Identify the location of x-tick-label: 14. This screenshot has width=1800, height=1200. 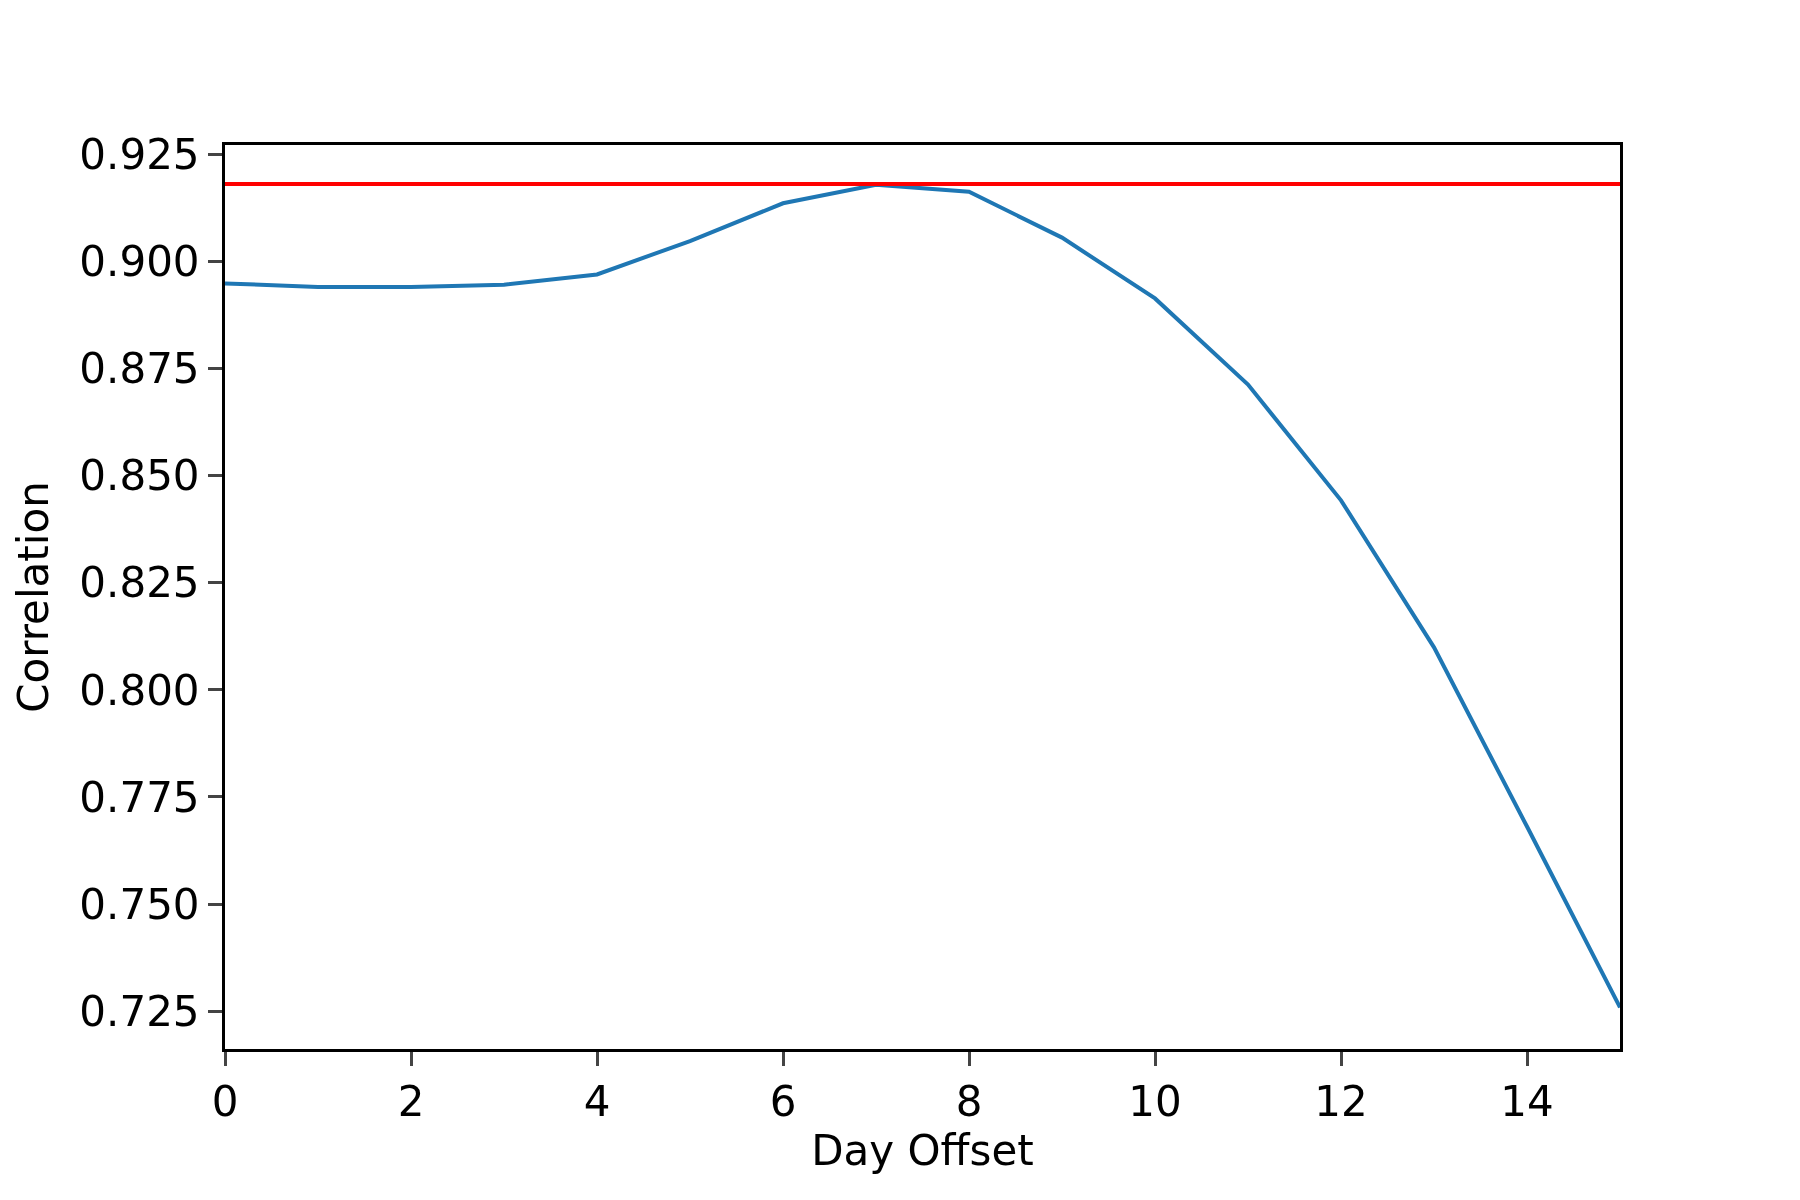
(1527, 1102).